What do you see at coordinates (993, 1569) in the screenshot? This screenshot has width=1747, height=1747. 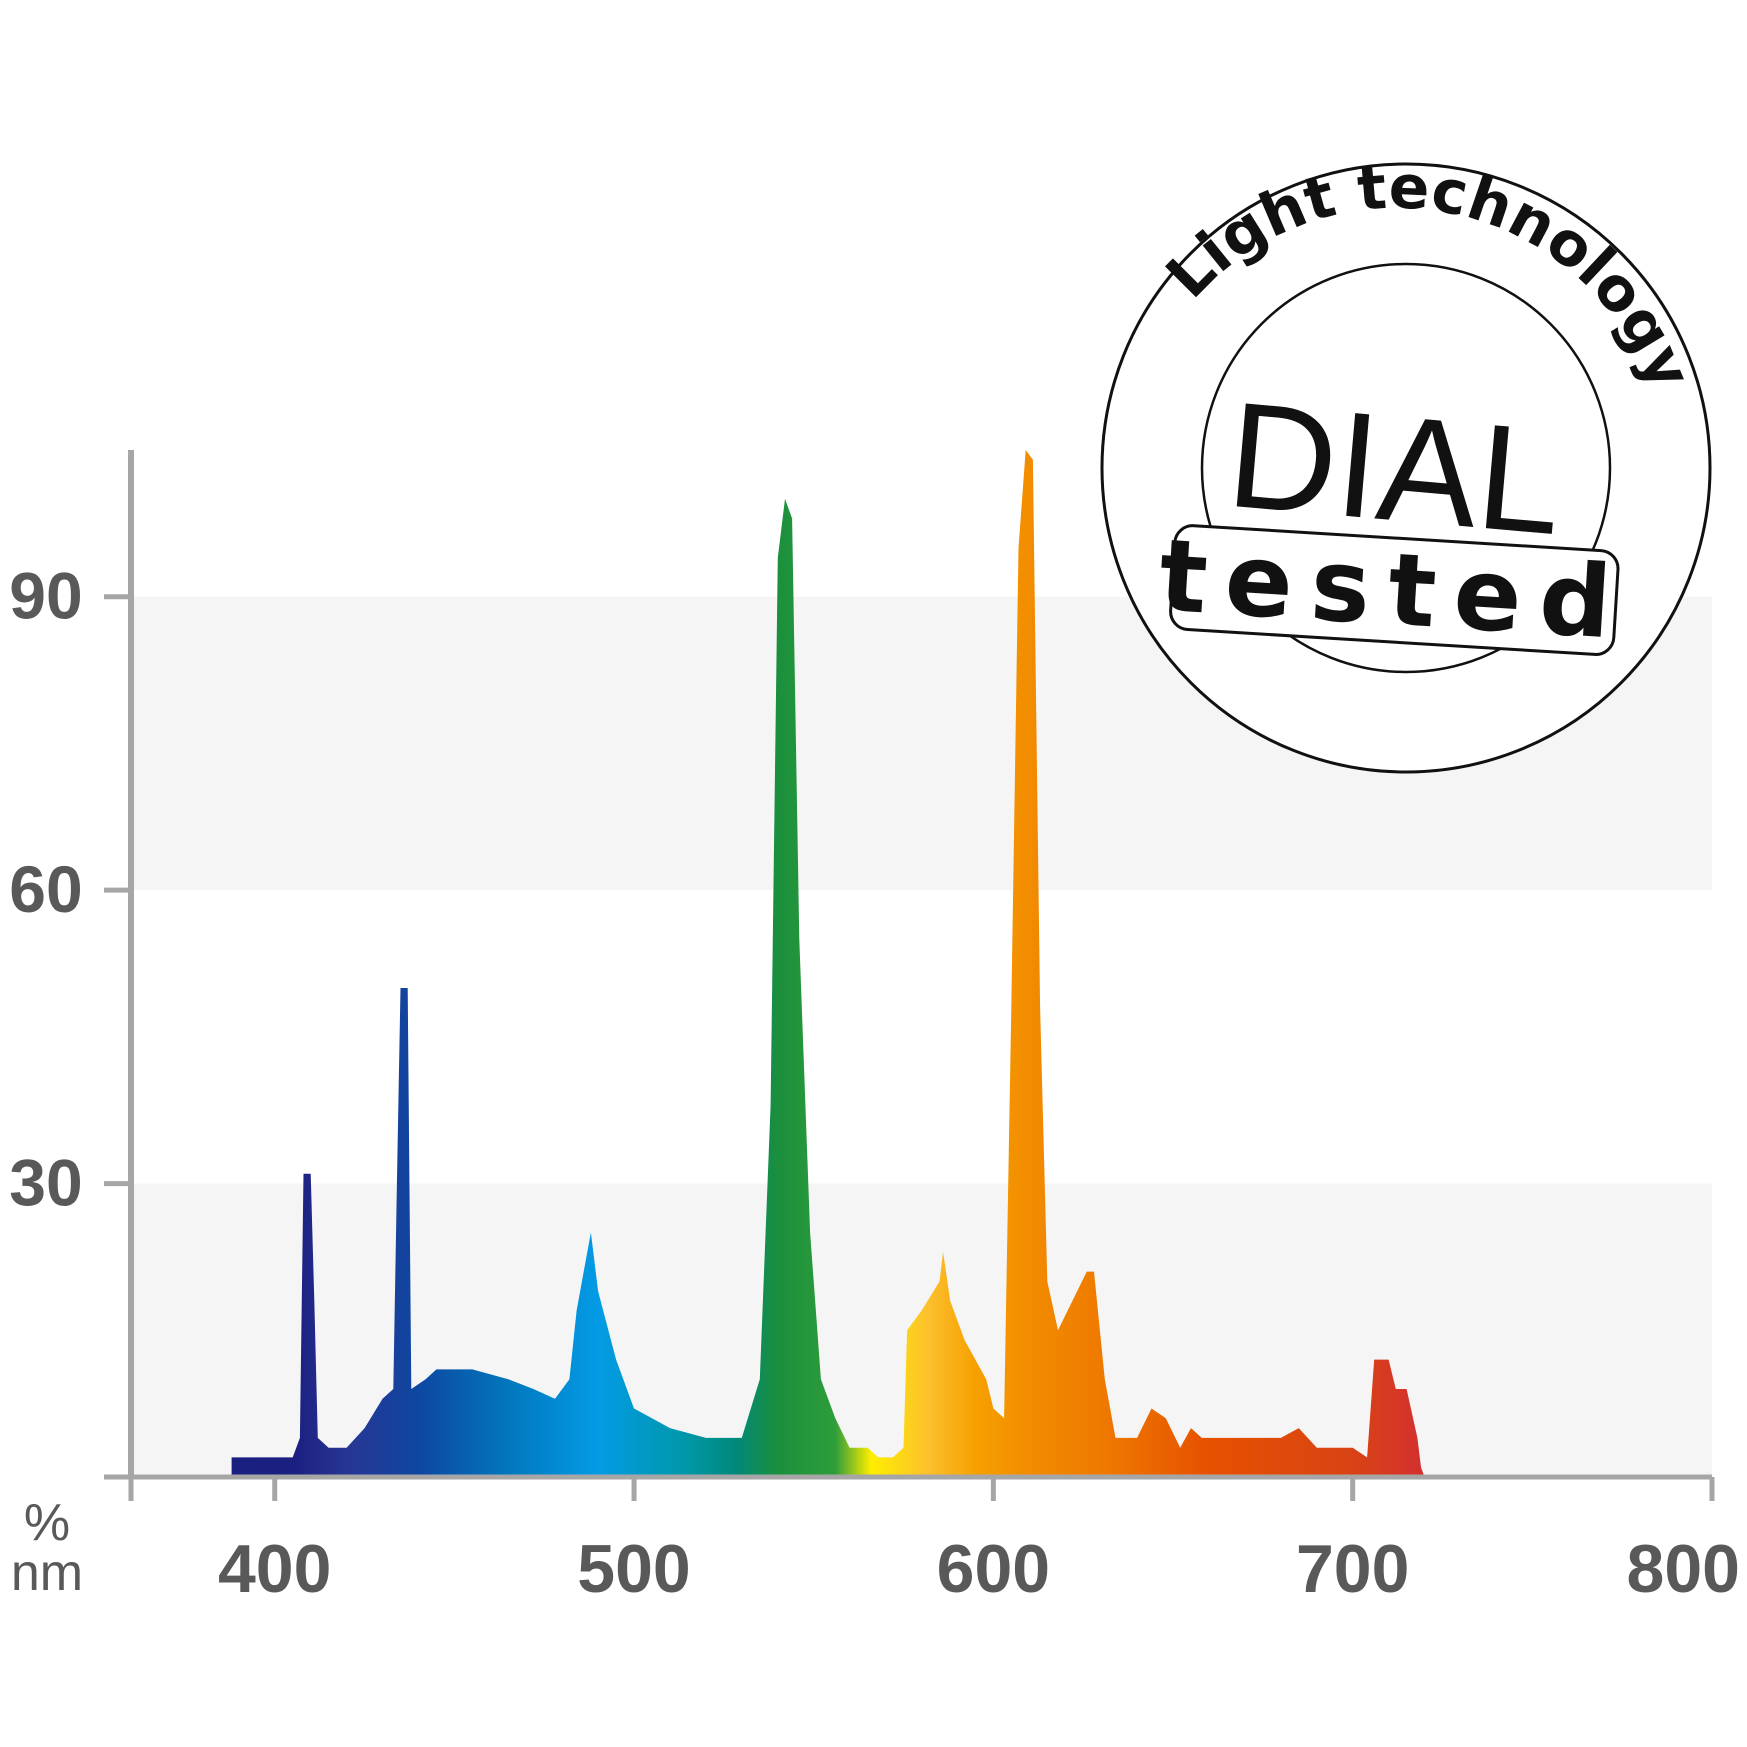 I see `x-tick-label-600: 600` at bounding box center [993, 1569].